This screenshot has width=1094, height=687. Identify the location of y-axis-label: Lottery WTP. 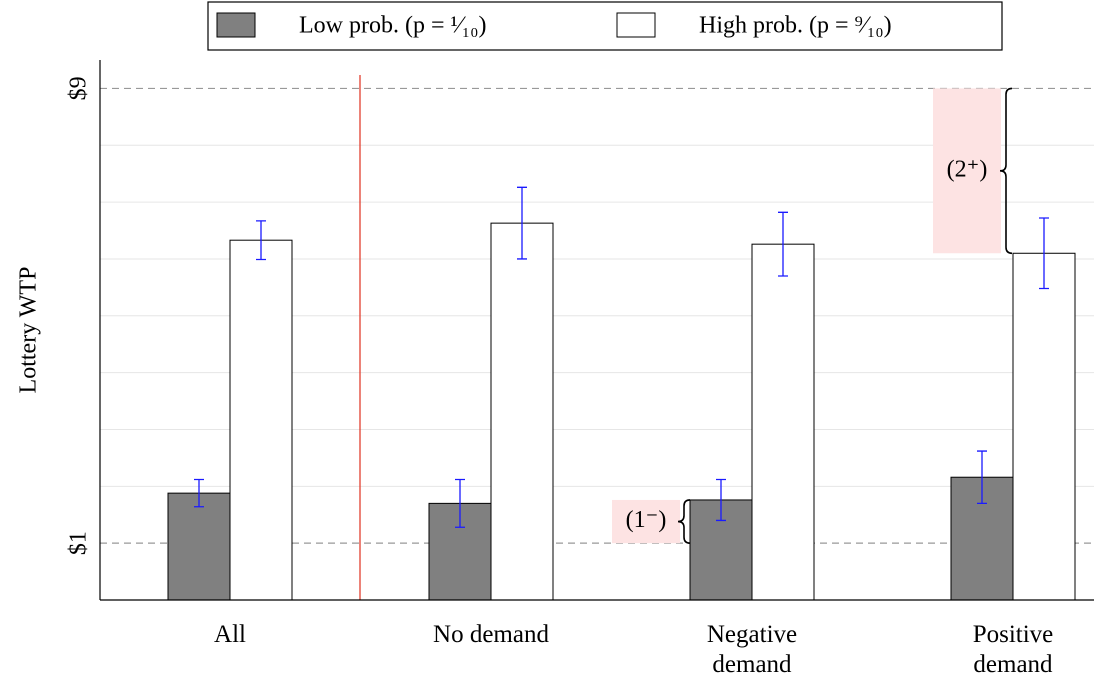
(29, 330).